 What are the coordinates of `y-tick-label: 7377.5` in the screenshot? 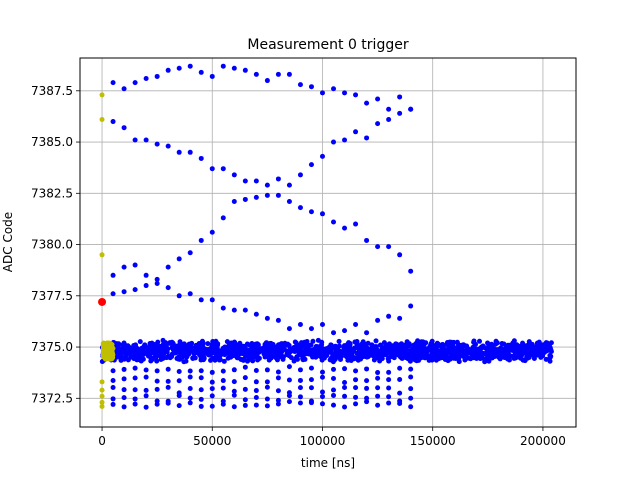 It's located at (52, 296).